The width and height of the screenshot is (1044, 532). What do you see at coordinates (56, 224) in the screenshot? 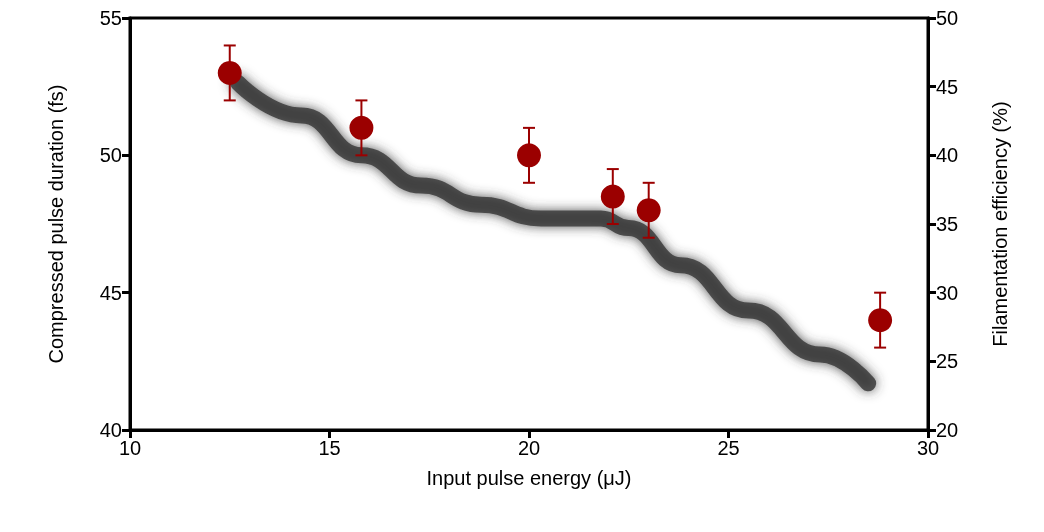
I see `y-axis-title: Compressed pulse duration (fs)` at bounding box center [56, 224].